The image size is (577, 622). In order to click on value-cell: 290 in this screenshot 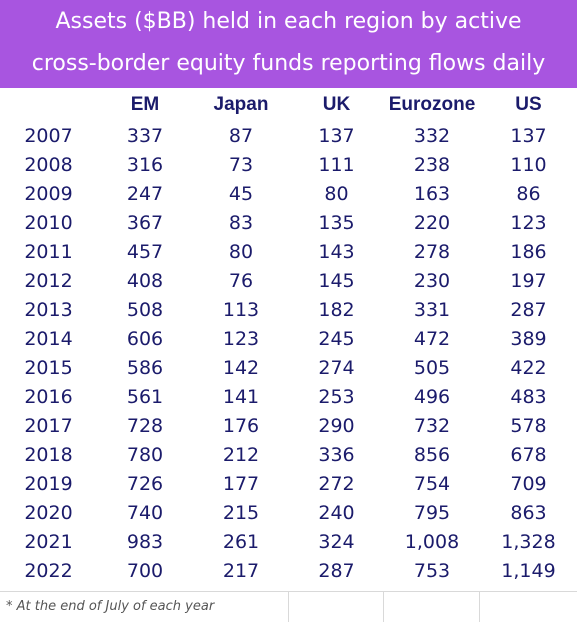, I will do `click(336, 426)`.